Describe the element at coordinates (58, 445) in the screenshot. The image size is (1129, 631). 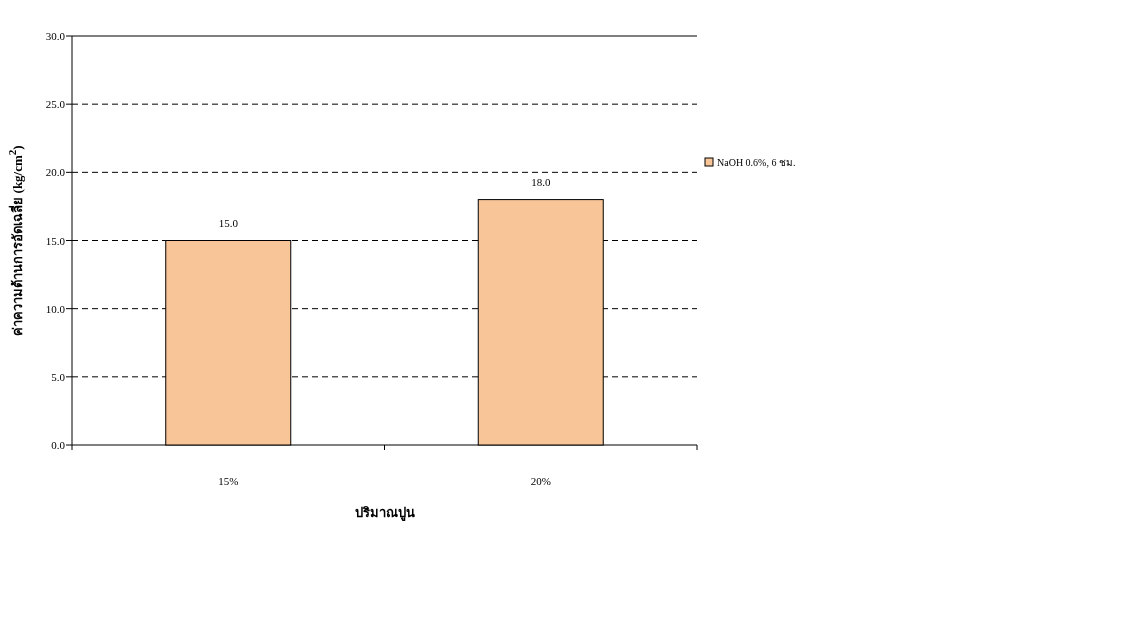
I see `y-tick-label: 0.0` at that location.